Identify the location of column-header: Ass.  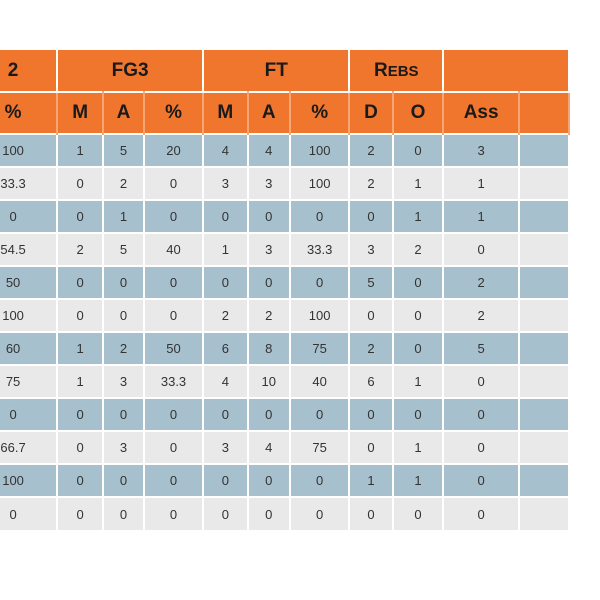
(482, 113).